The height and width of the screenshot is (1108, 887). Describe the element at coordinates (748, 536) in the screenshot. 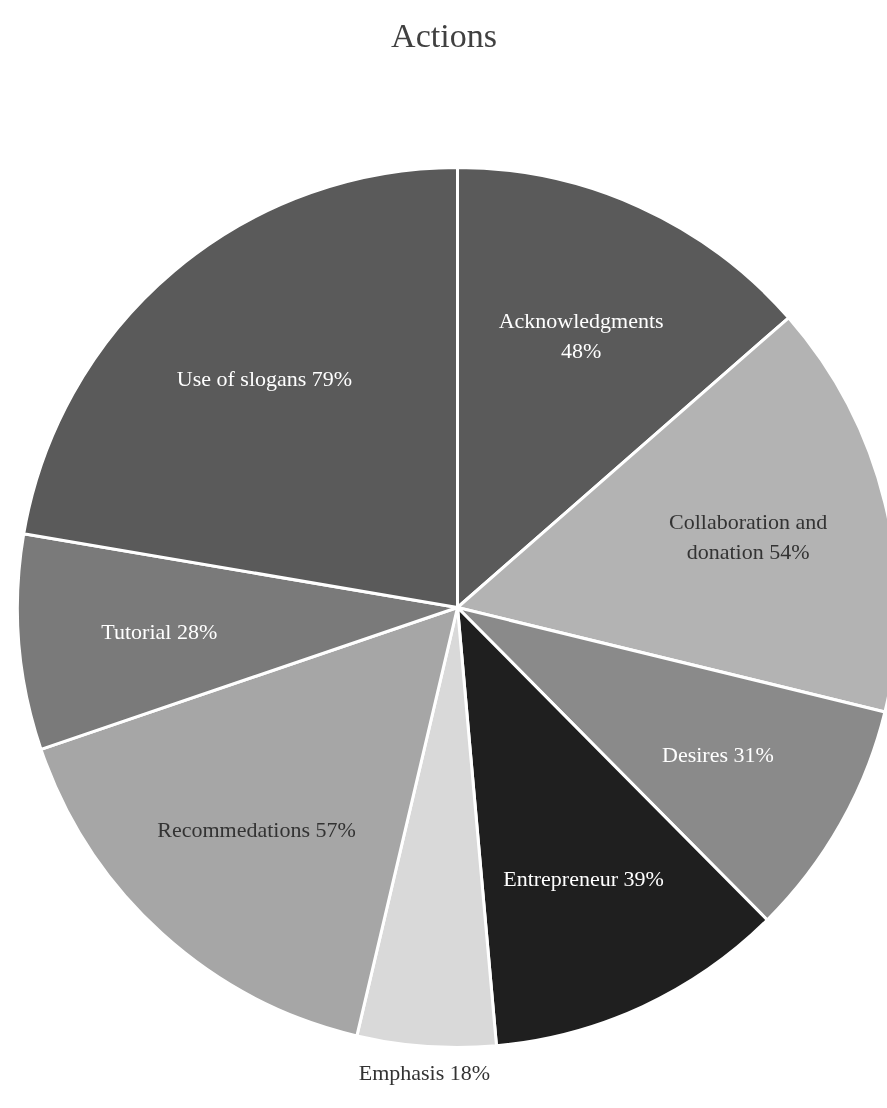

I see `slice-label: Collaboration and donation 54%` at that location.